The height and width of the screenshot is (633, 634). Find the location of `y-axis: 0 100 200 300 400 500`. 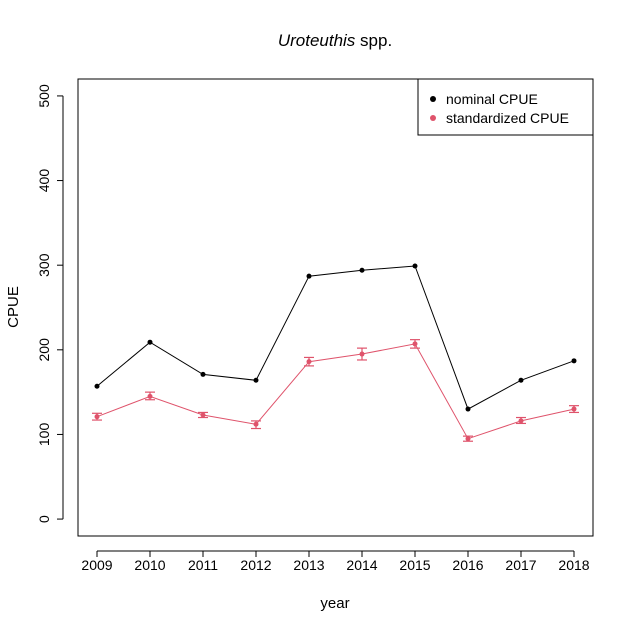

y-axis: 0 100 200 300 400 500 is located at coordinates (50, 303).